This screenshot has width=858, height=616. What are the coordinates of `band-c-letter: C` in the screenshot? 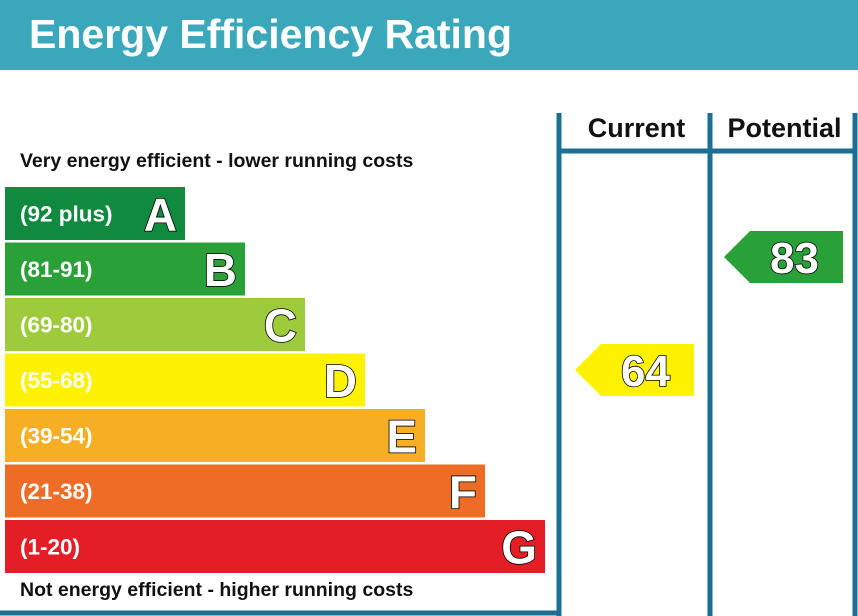 It's located at (280, 326).